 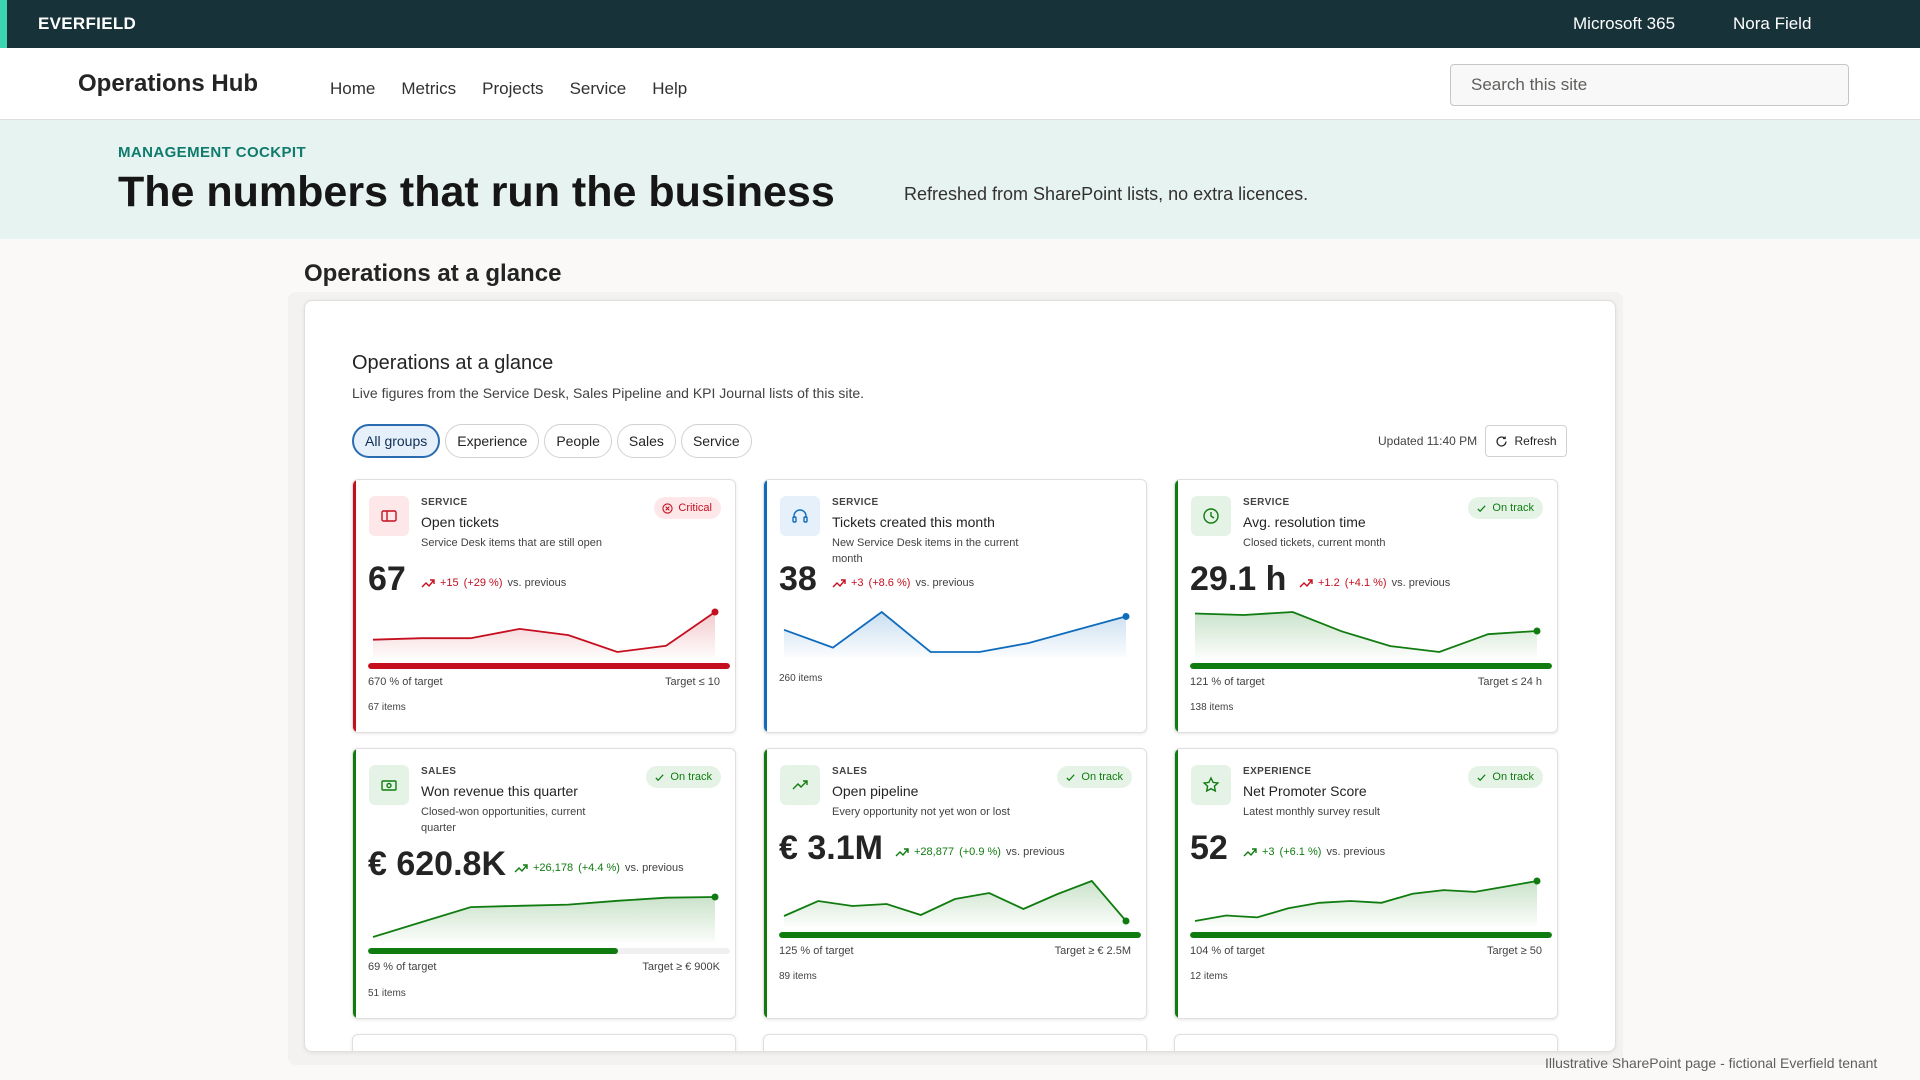 What do you see at coordinates (903, 583) in the screenshot?
I see `kpi-delta: +3 (+8.6 %) vs. previous` at bounding box center [903, 583].